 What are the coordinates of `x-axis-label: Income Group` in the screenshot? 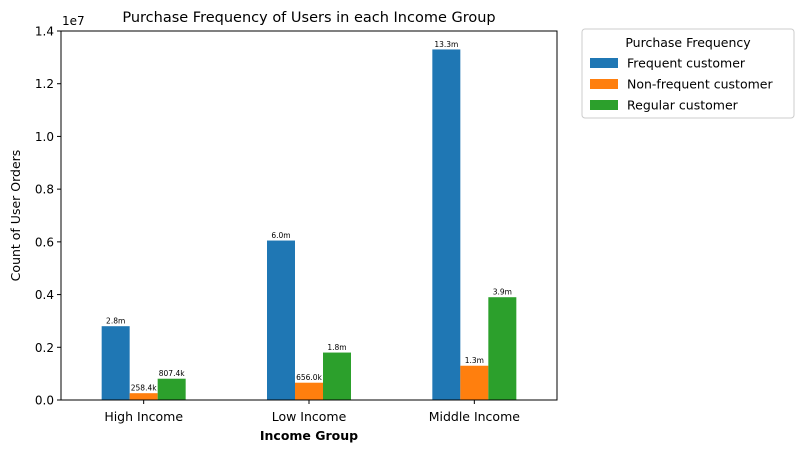 It's located at (309, 435).